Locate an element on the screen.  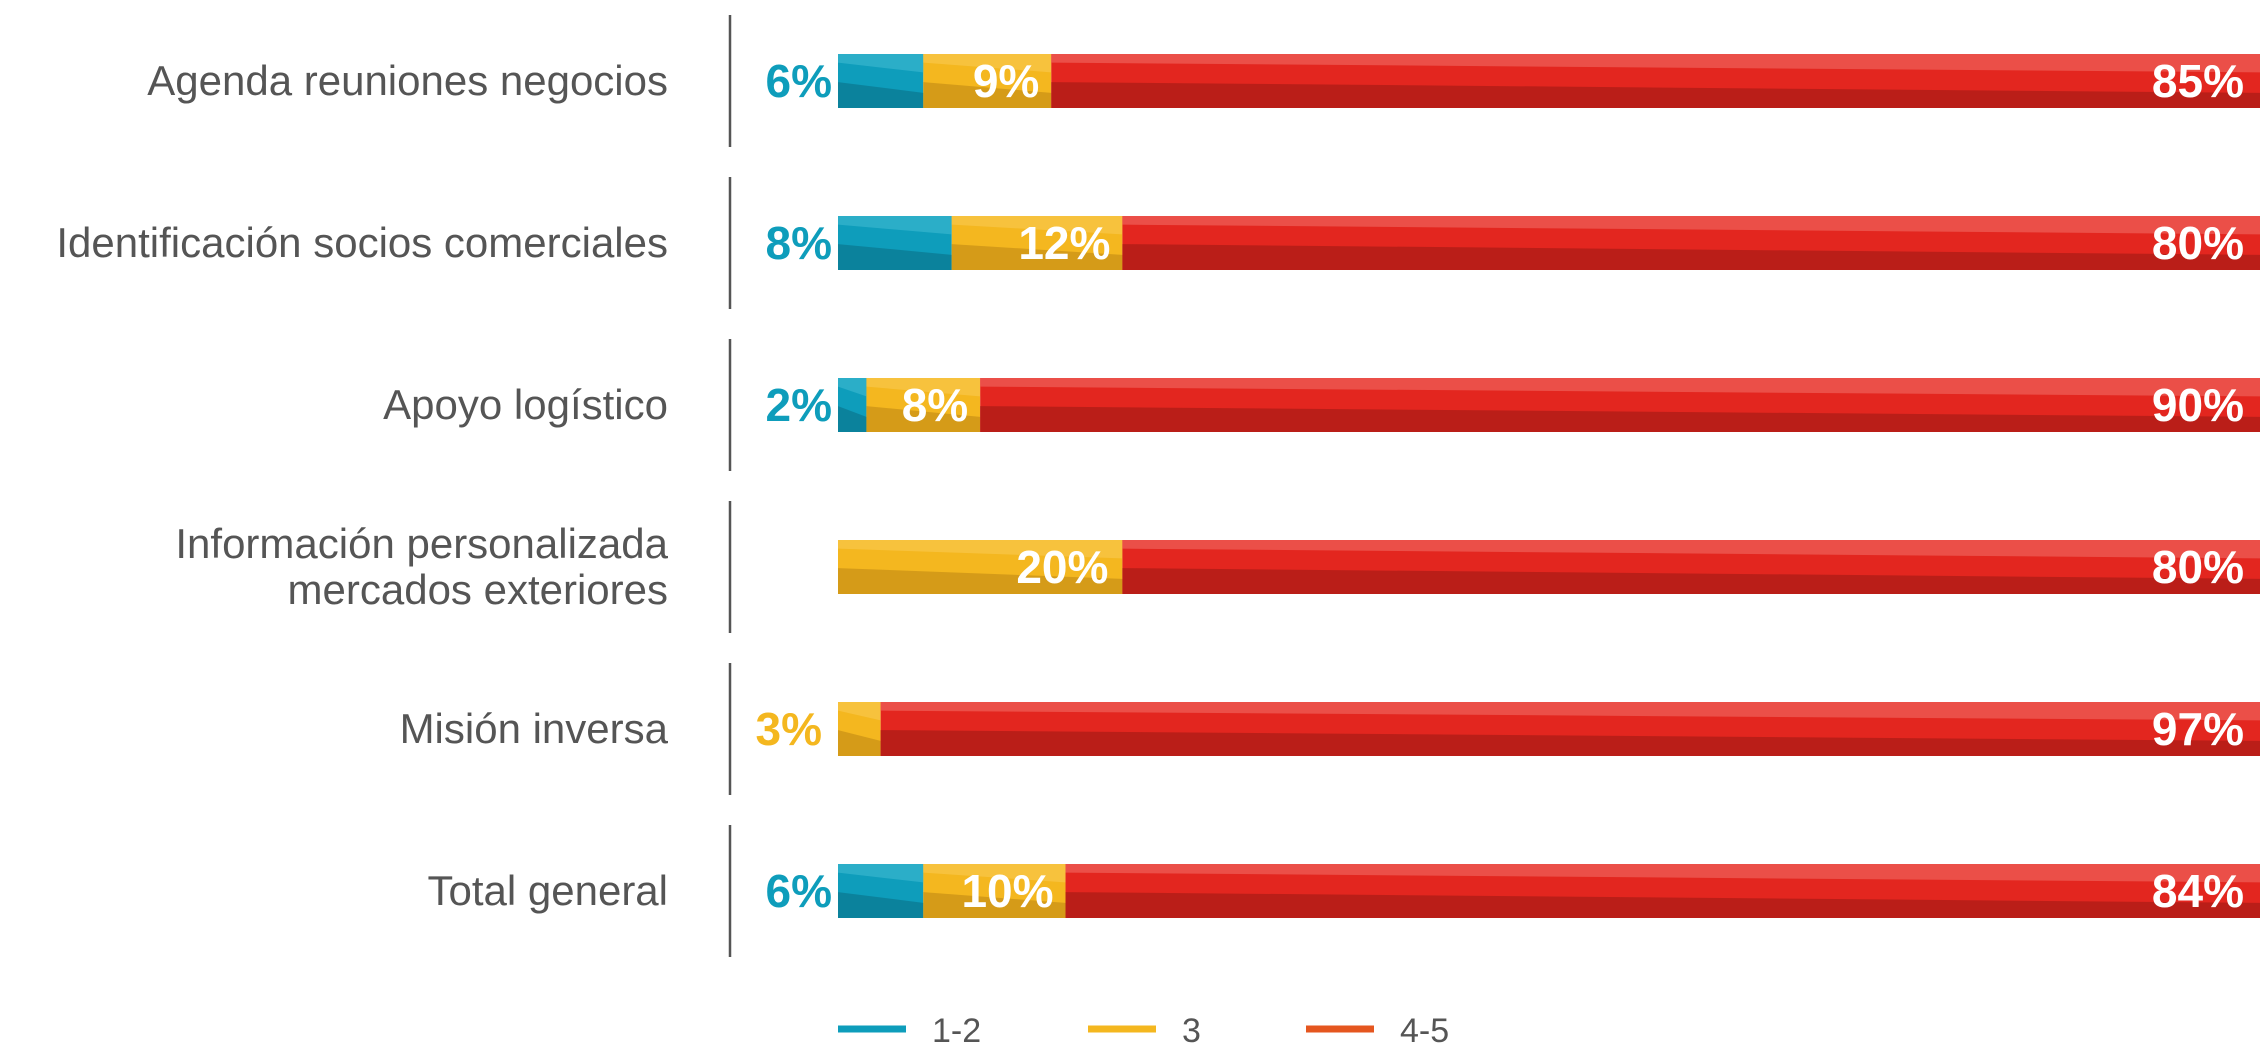
legend: 1-2 3 4-5 is located at coordinates (1143, 1028).